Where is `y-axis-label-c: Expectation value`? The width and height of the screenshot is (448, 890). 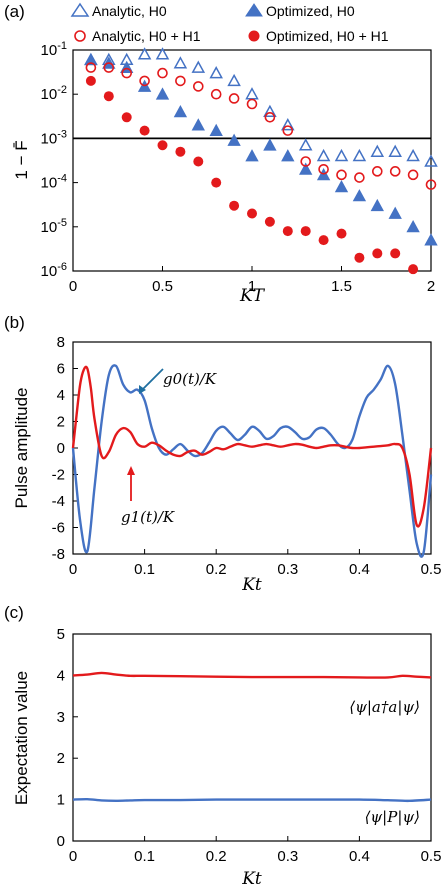 y-axis-label-c: Expectation value is located at coordinates (21, 738).